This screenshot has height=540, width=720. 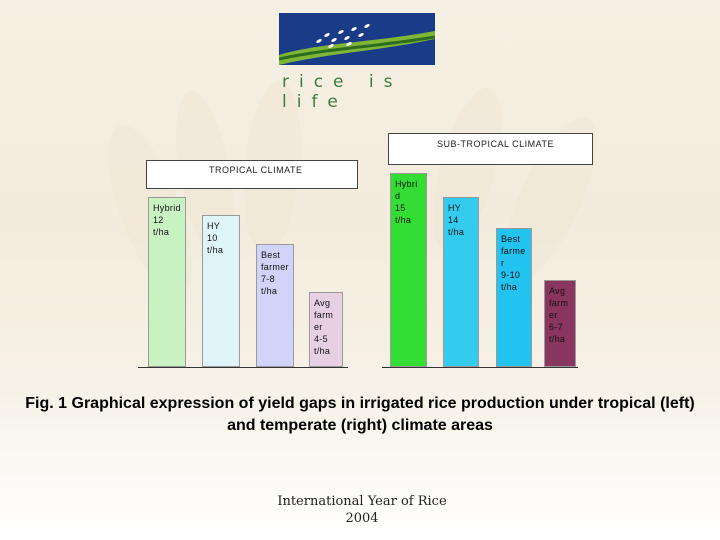 I want to click on rice-grains-icon, so click(x=357, y=39).